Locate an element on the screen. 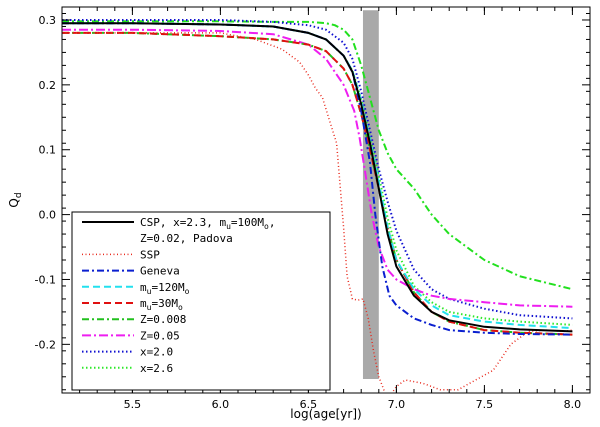 This screenshot has width=600, height=427. shaded-band is located at coordinates (370, 195).